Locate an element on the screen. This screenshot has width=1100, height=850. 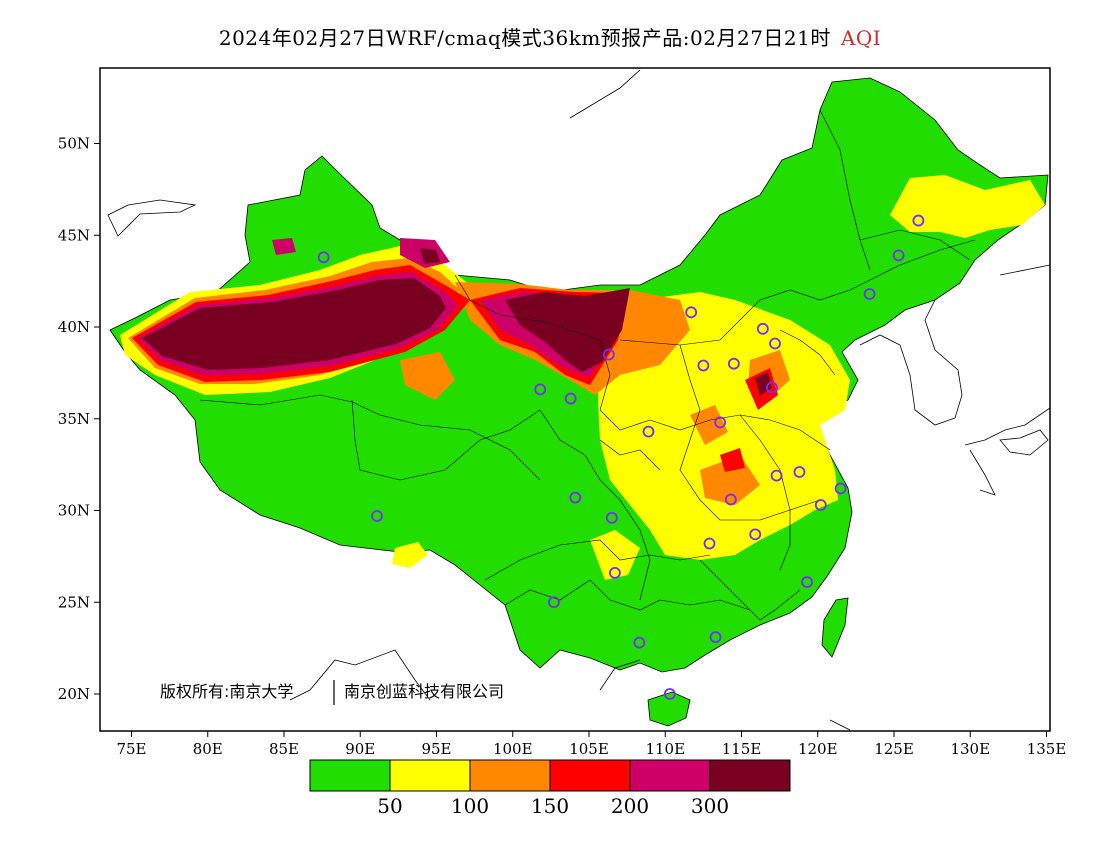
x-tick-label: 125E is located at coordinates (894, 749).